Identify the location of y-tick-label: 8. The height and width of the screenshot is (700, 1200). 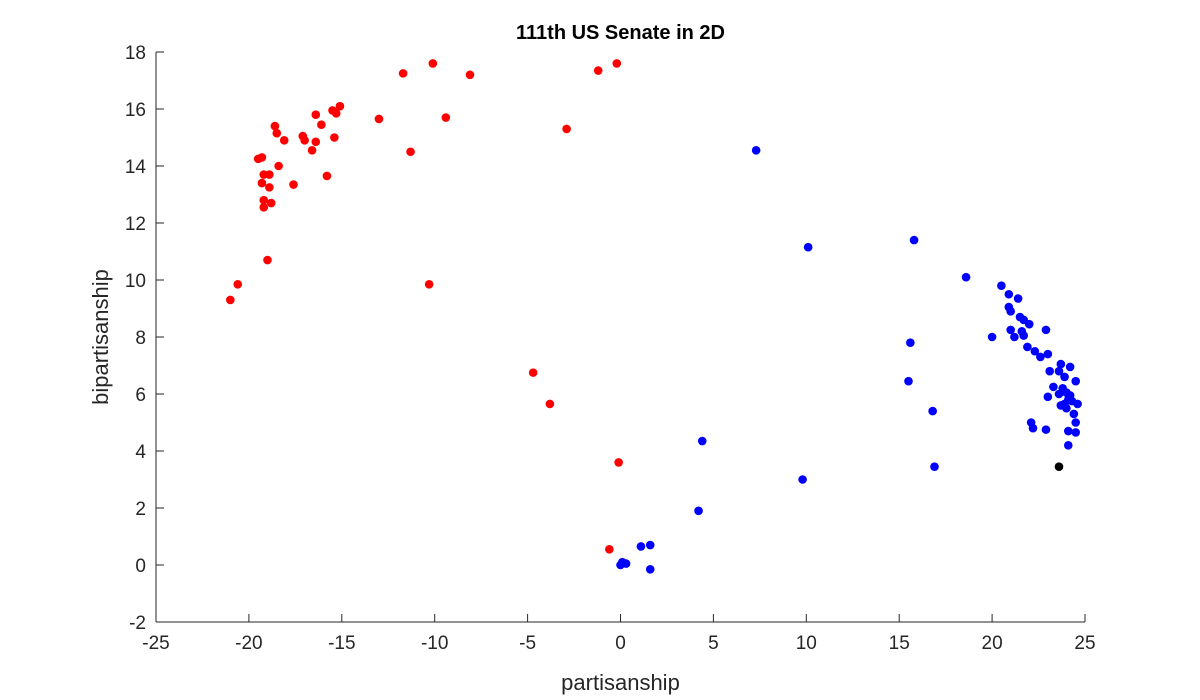
(140, 338).